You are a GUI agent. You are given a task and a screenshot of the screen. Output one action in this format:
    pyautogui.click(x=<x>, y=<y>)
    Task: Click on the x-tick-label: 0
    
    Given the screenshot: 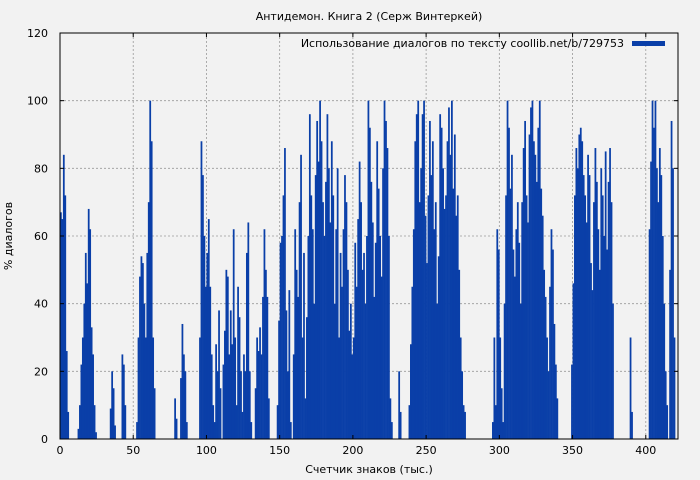 What is the action you would take?
    pyautogui.click(x=60, y=450)
    